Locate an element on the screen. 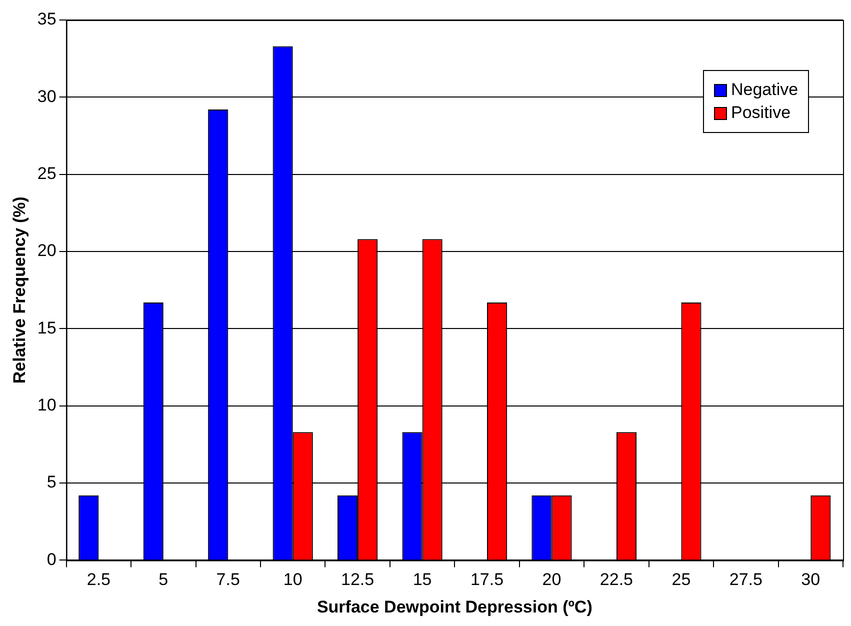 This screenshot has width=851, height=626. x-tick-label: 25 is located at coordinates (681, 580).